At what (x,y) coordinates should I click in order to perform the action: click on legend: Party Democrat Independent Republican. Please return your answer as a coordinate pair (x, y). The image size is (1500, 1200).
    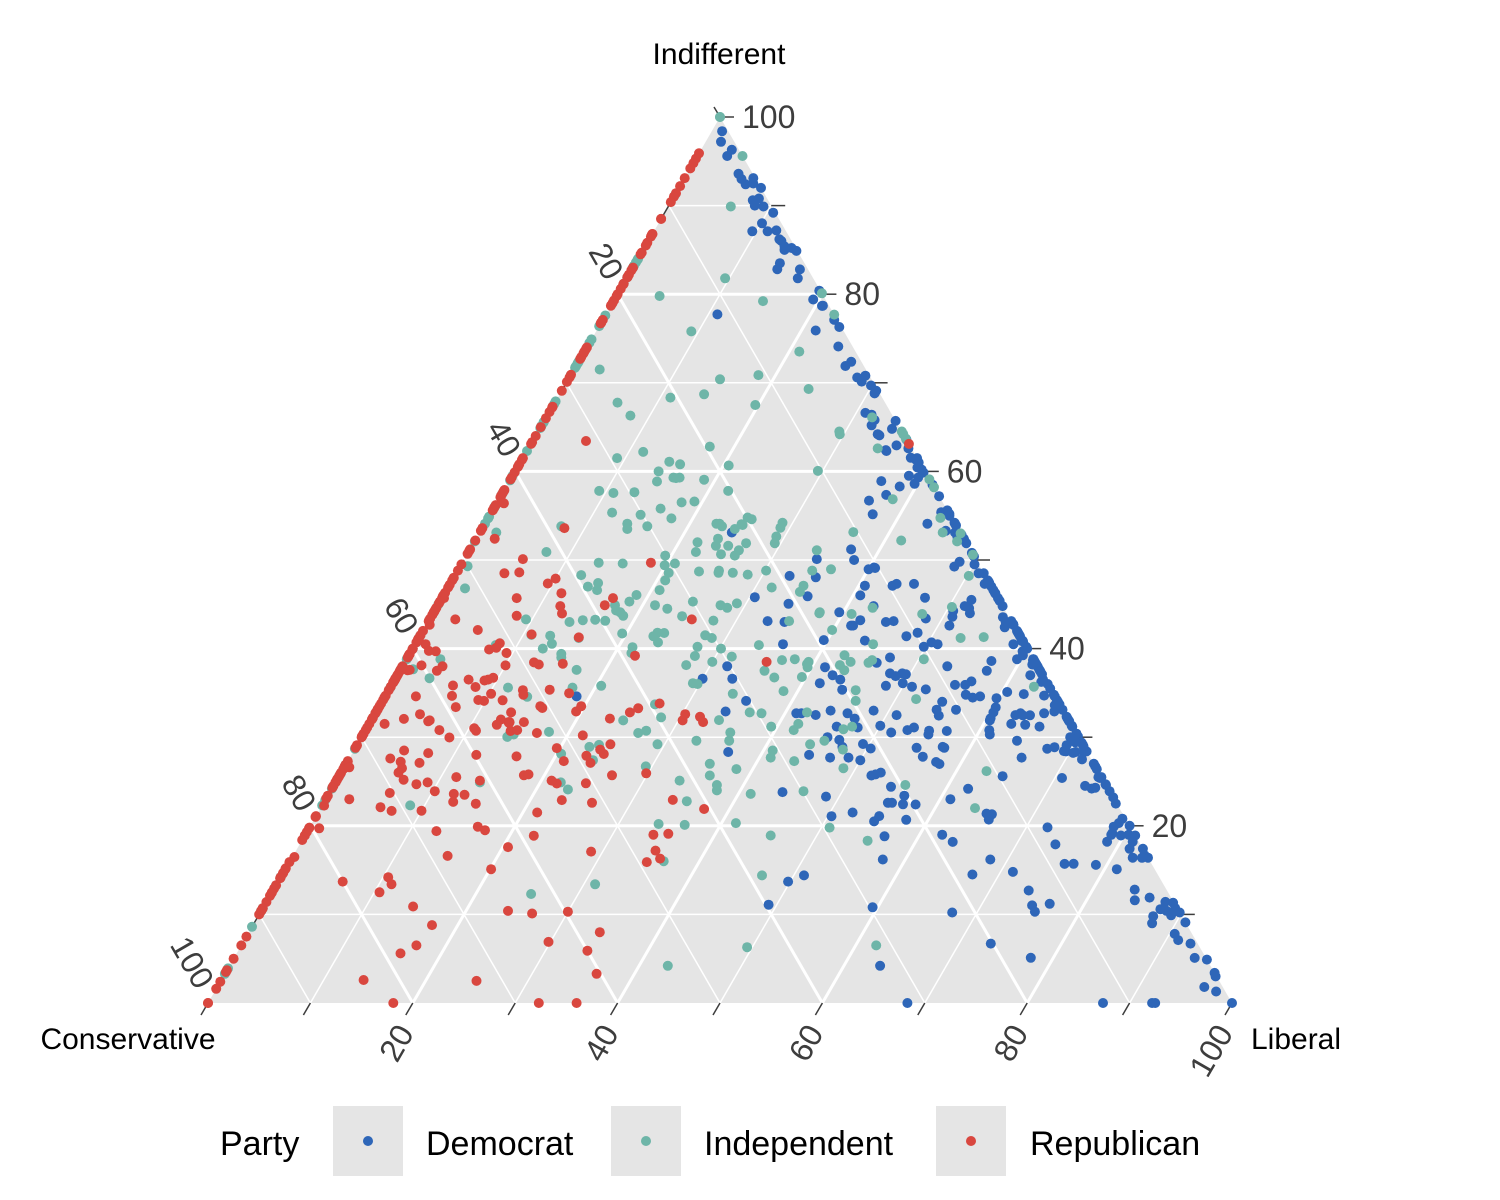
    Looking at the image, I should click on (710, 1141).